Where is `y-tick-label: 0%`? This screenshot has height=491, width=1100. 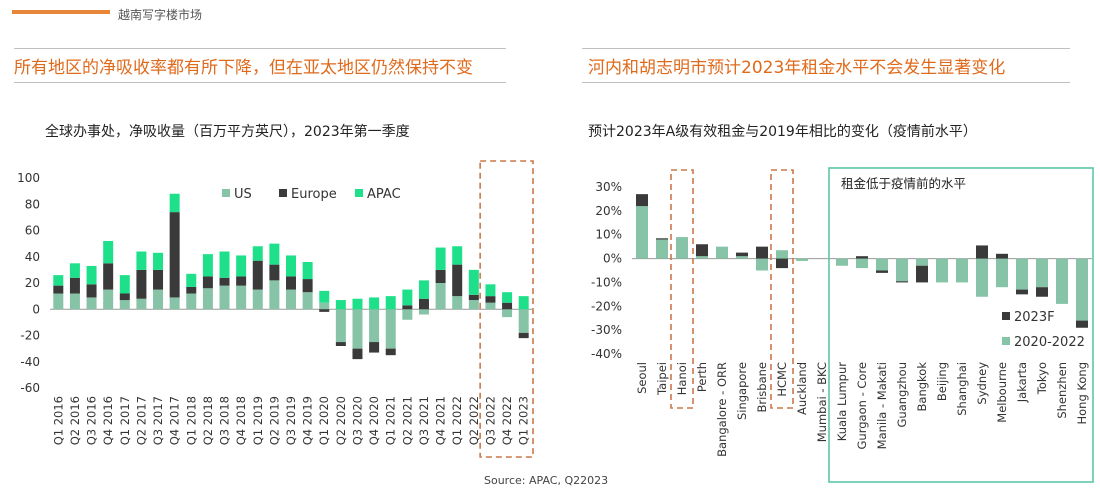
y-tick-label: 0% is located at coordinates (612, 259).